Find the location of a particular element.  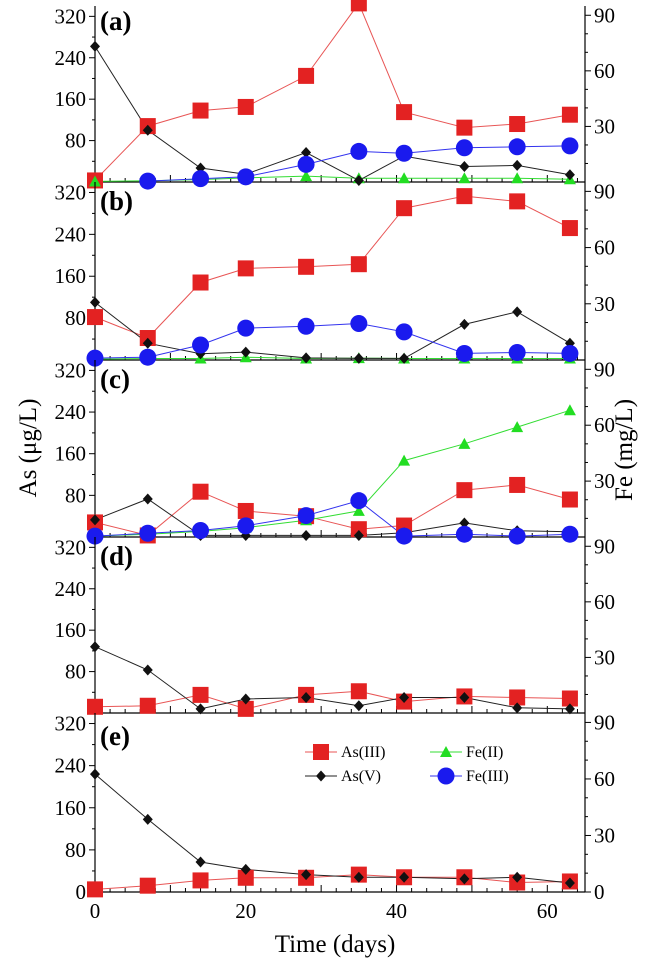

right-axis-title: Fe (mg/L) is located at coordinates (624, 450).